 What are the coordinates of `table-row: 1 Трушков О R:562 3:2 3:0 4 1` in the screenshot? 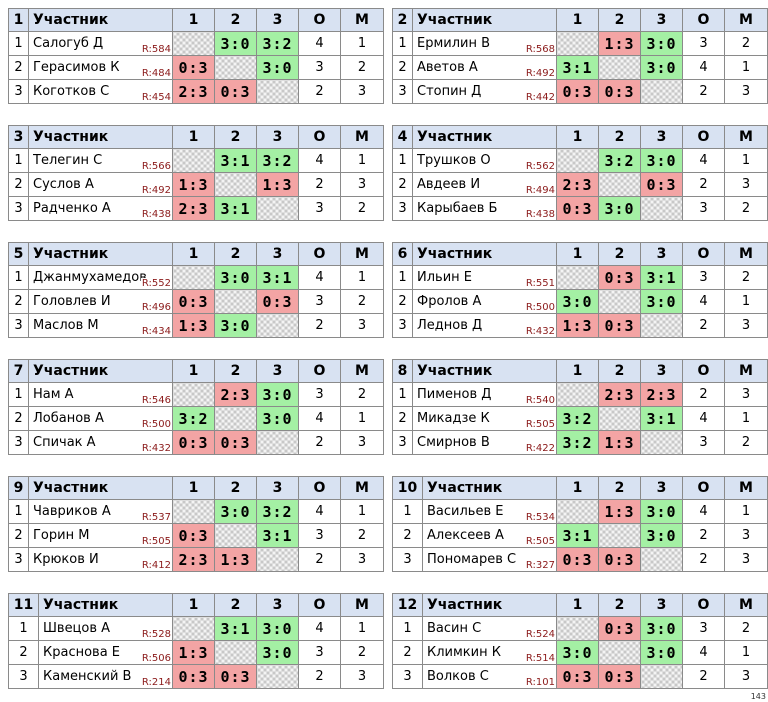 It's located at (580, 160).